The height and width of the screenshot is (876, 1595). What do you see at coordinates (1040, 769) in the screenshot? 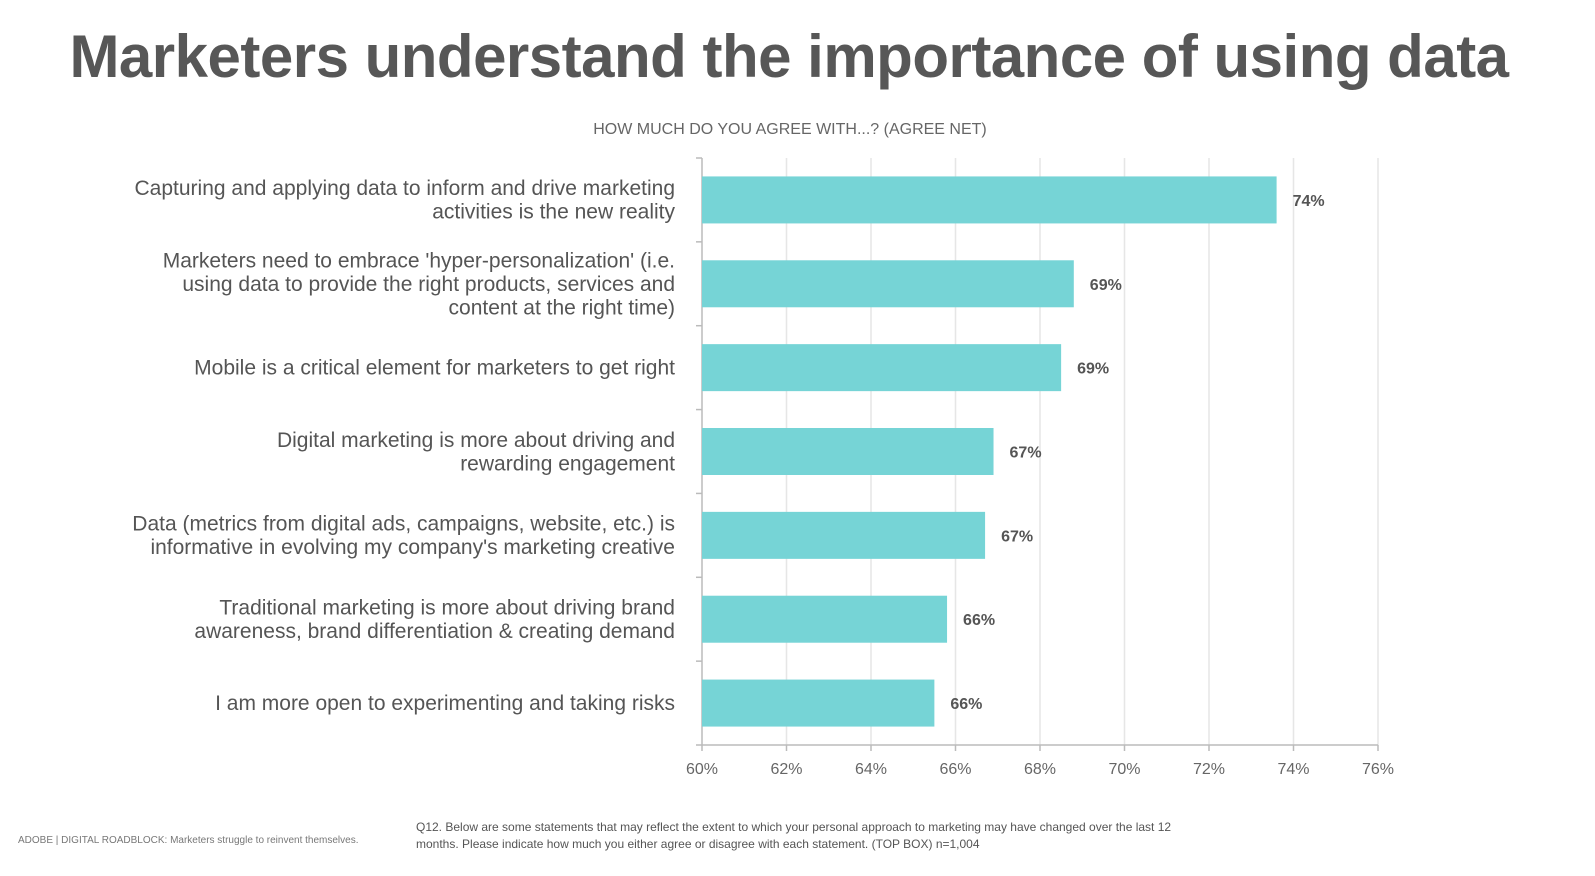
I see `x-tick-label: 68%` at bounding box center [1040, 769].